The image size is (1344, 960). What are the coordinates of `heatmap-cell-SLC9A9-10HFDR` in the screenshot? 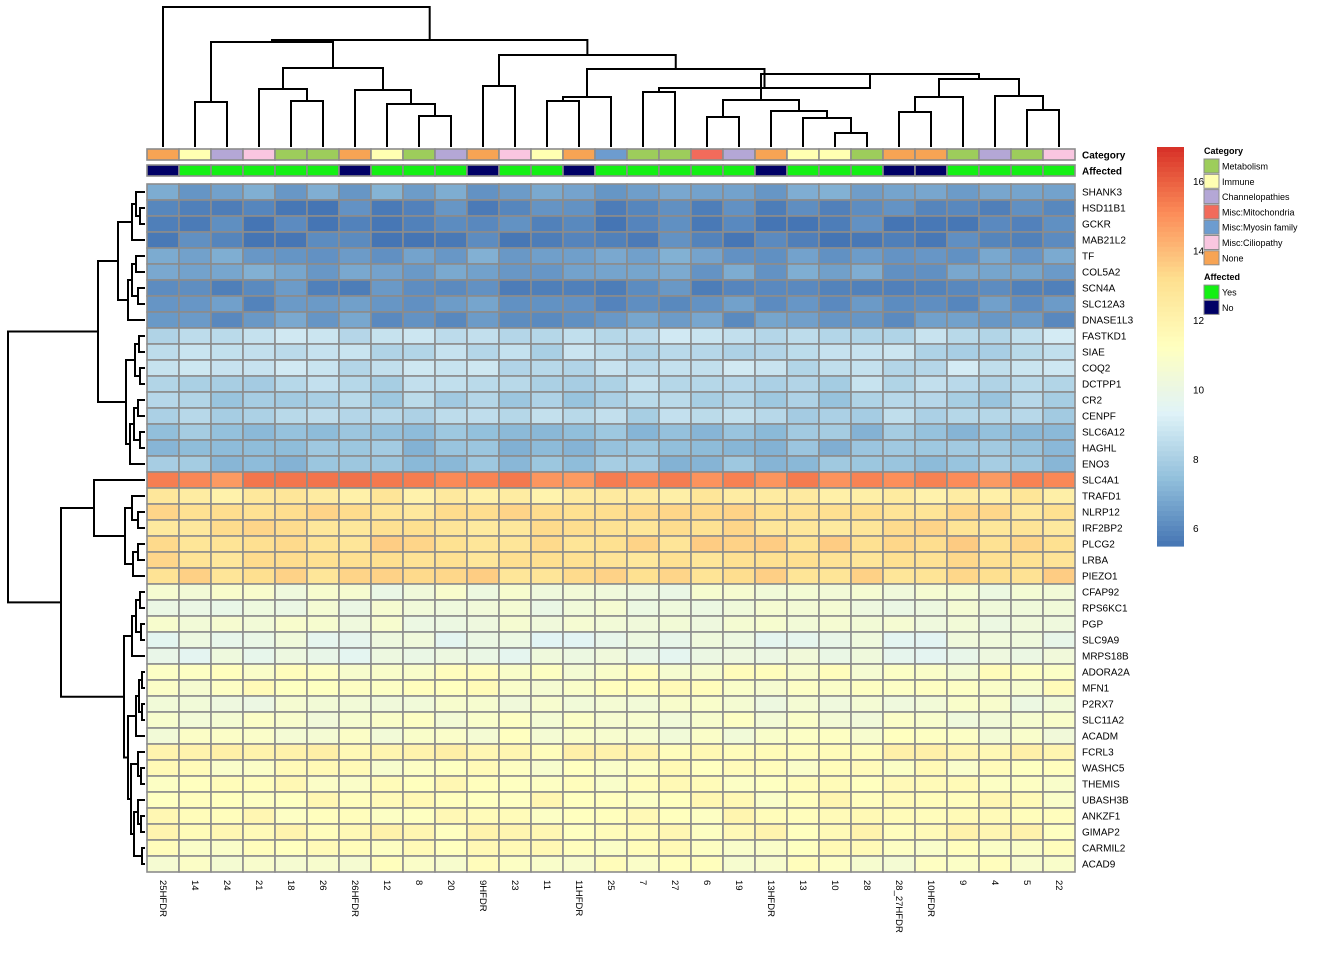 It's located at (931, 640).